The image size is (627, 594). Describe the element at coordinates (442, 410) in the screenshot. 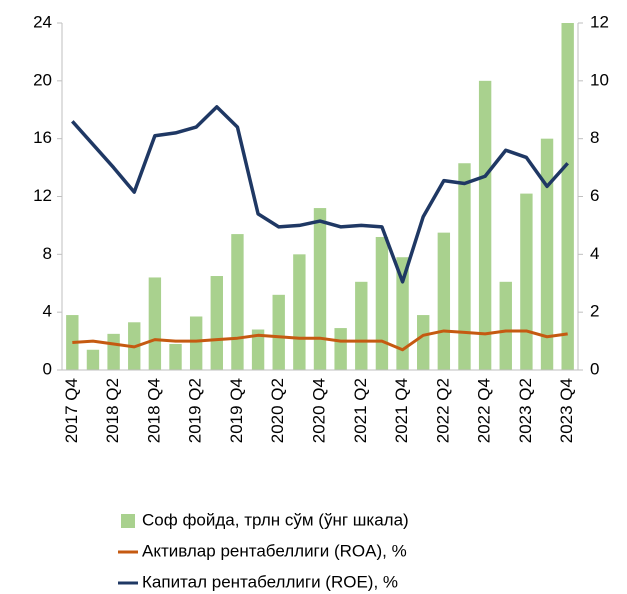

I see `x-tick-label: 2022 Q2` at that location.